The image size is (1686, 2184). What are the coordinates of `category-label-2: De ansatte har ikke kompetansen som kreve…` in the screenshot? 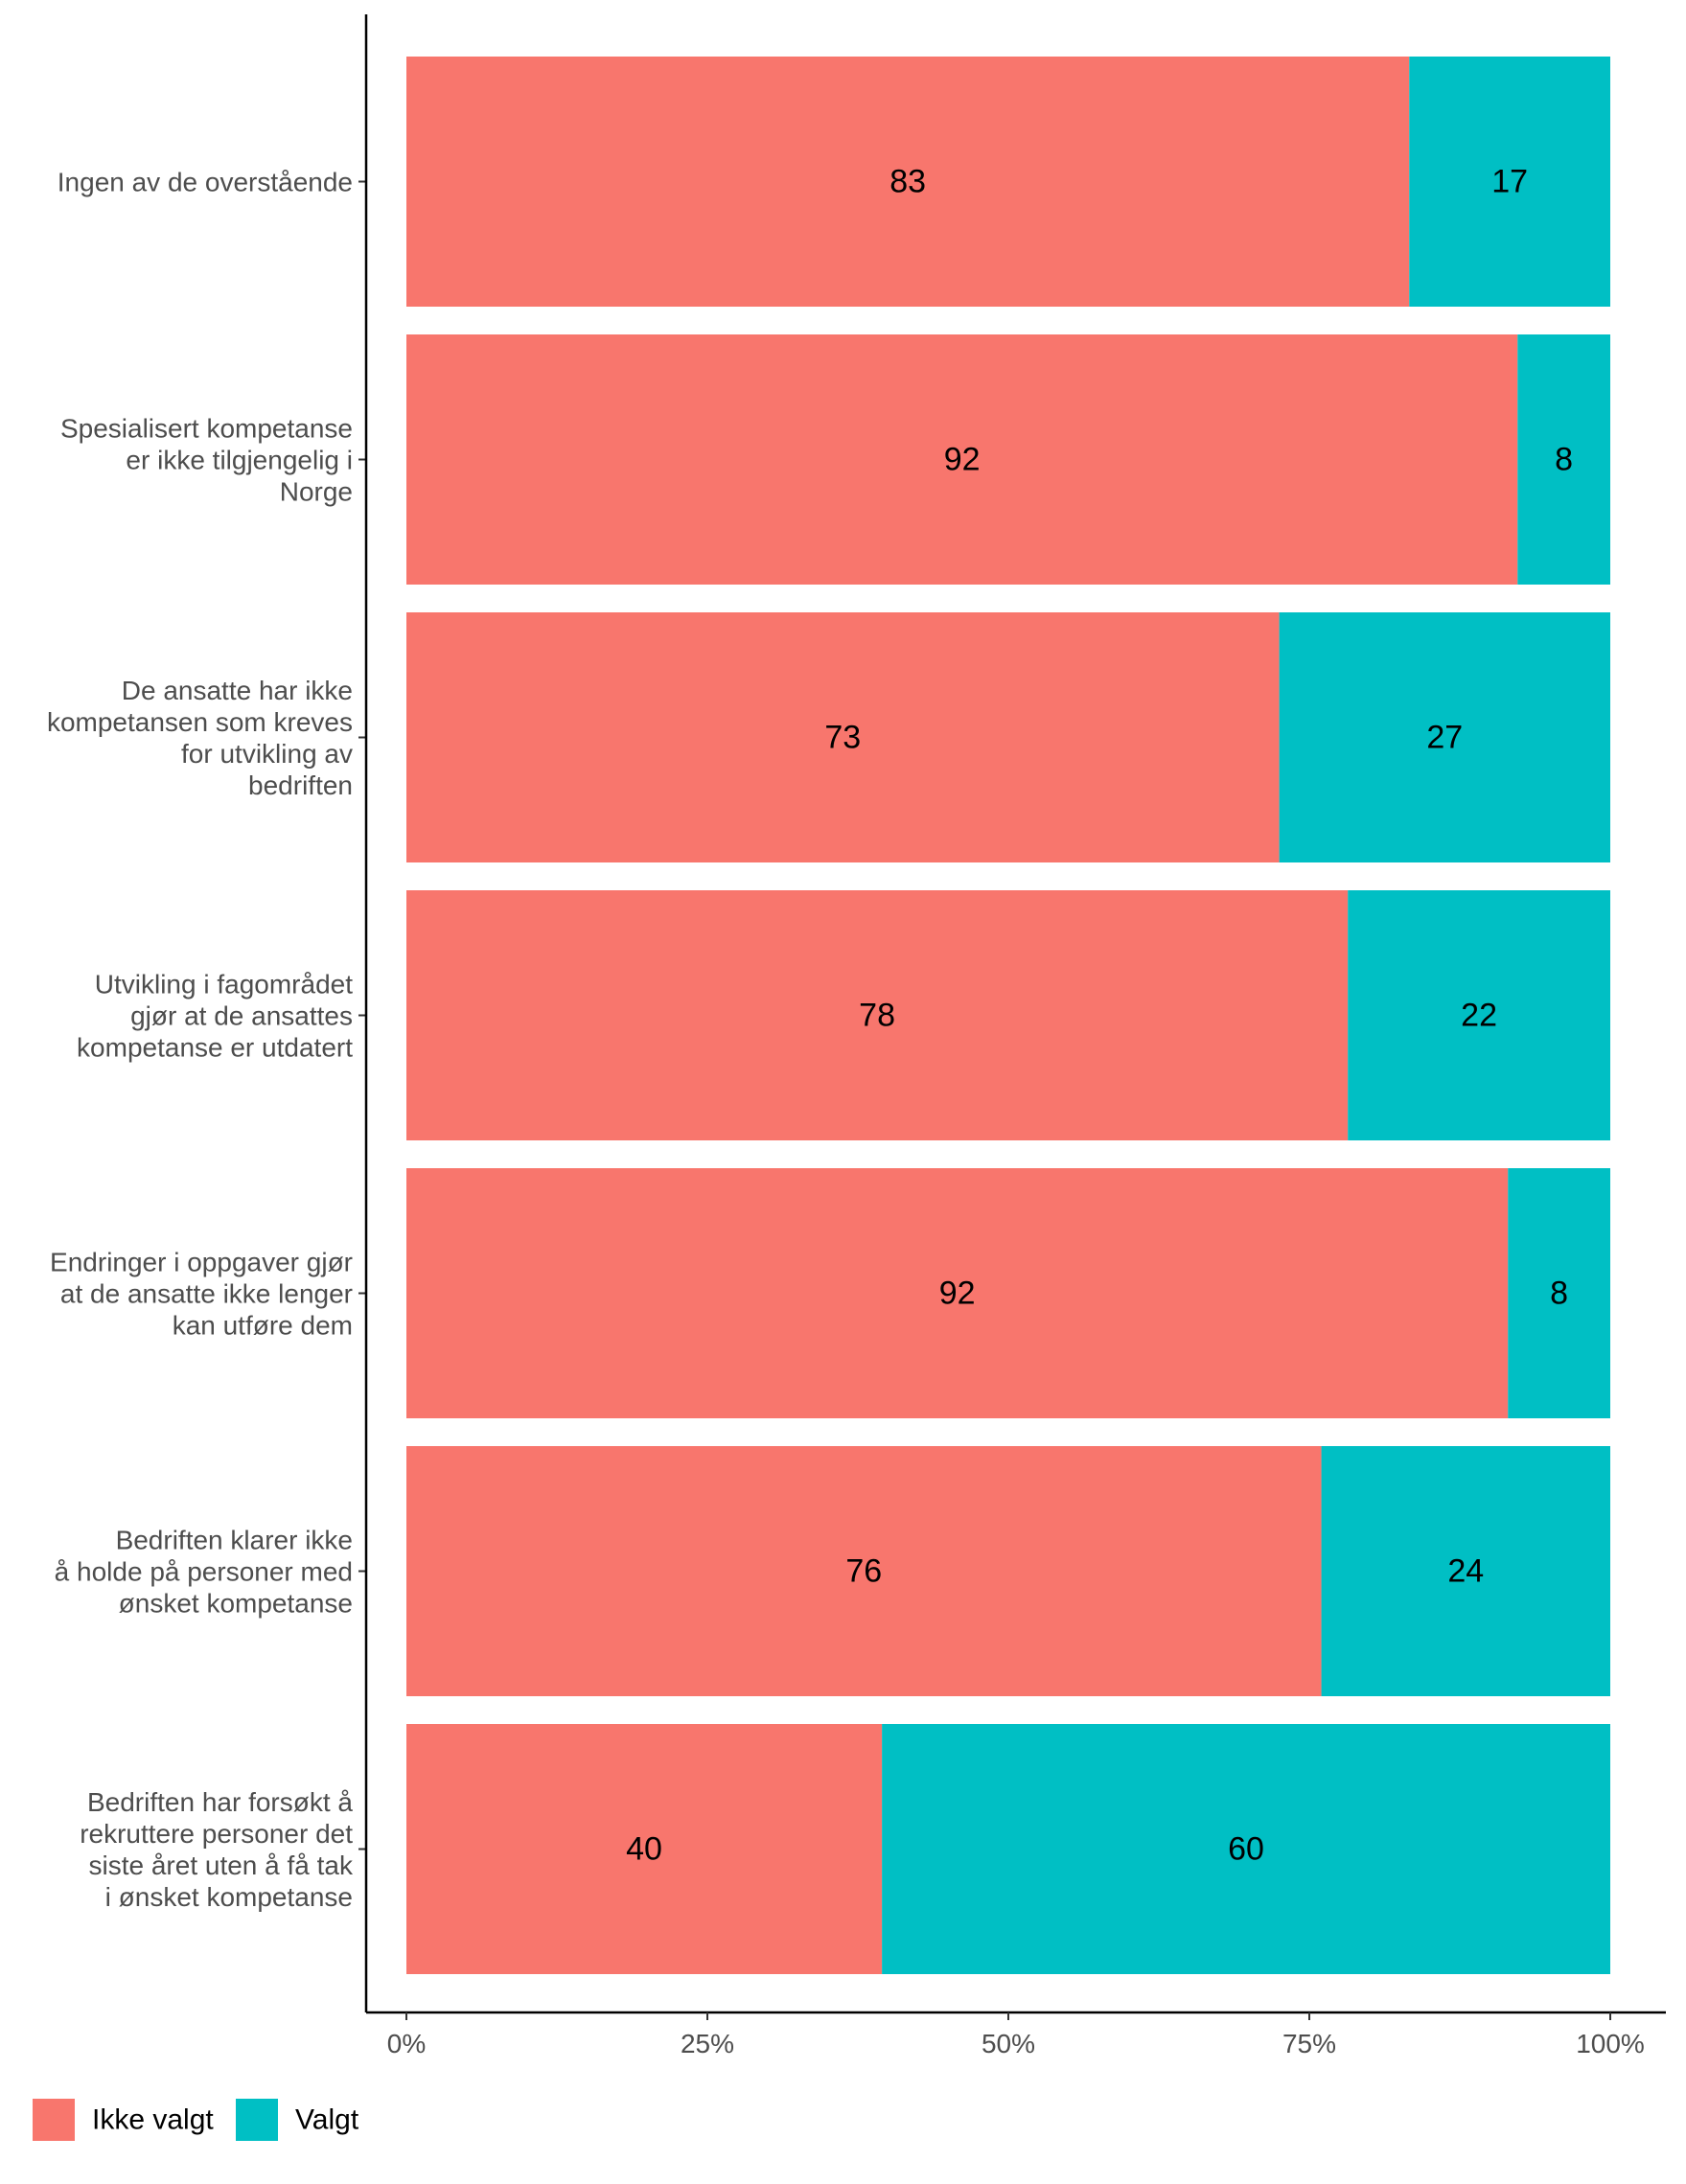 It's located at (200, 738).